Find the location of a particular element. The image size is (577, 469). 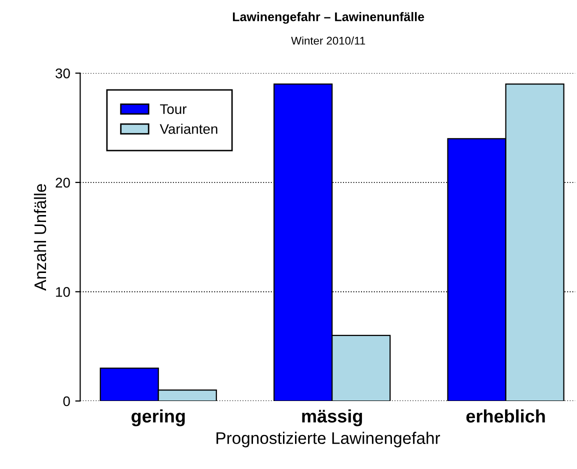

legend-label: Varianten is located at coordinates (189, 129).